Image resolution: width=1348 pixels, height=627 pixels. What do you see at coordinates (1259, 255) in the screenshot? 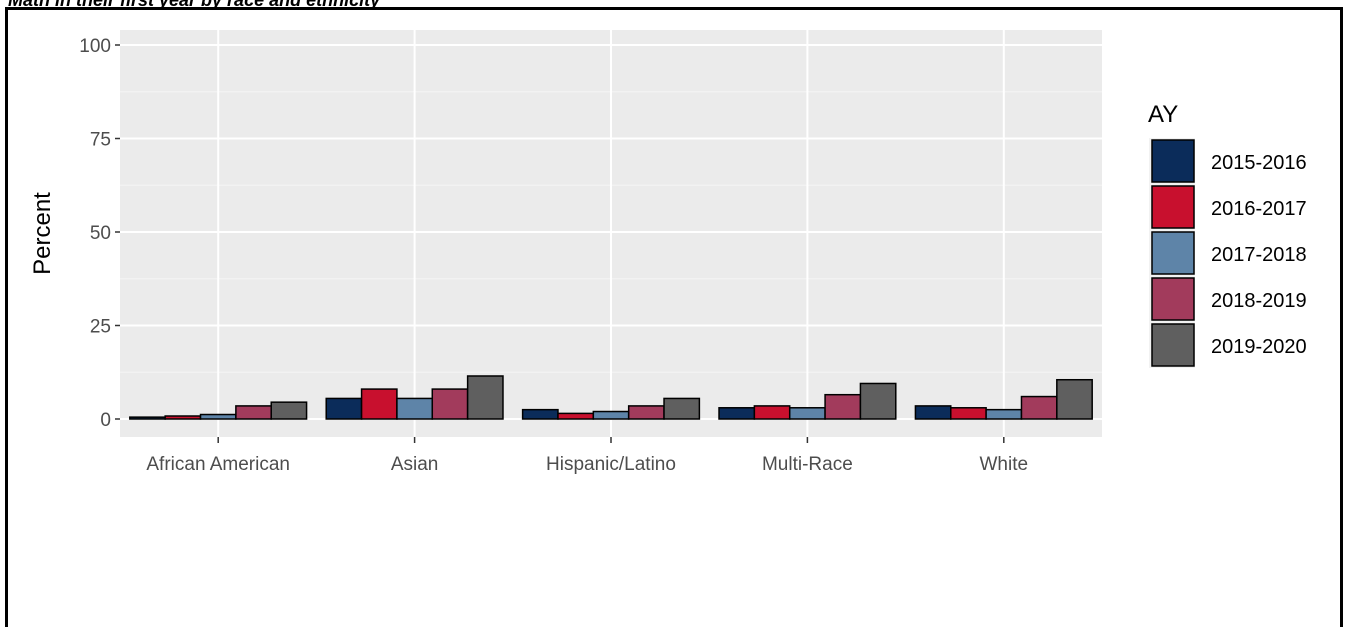
I see `legend-label: 2017-2018` at bounding box center [1259, 255].